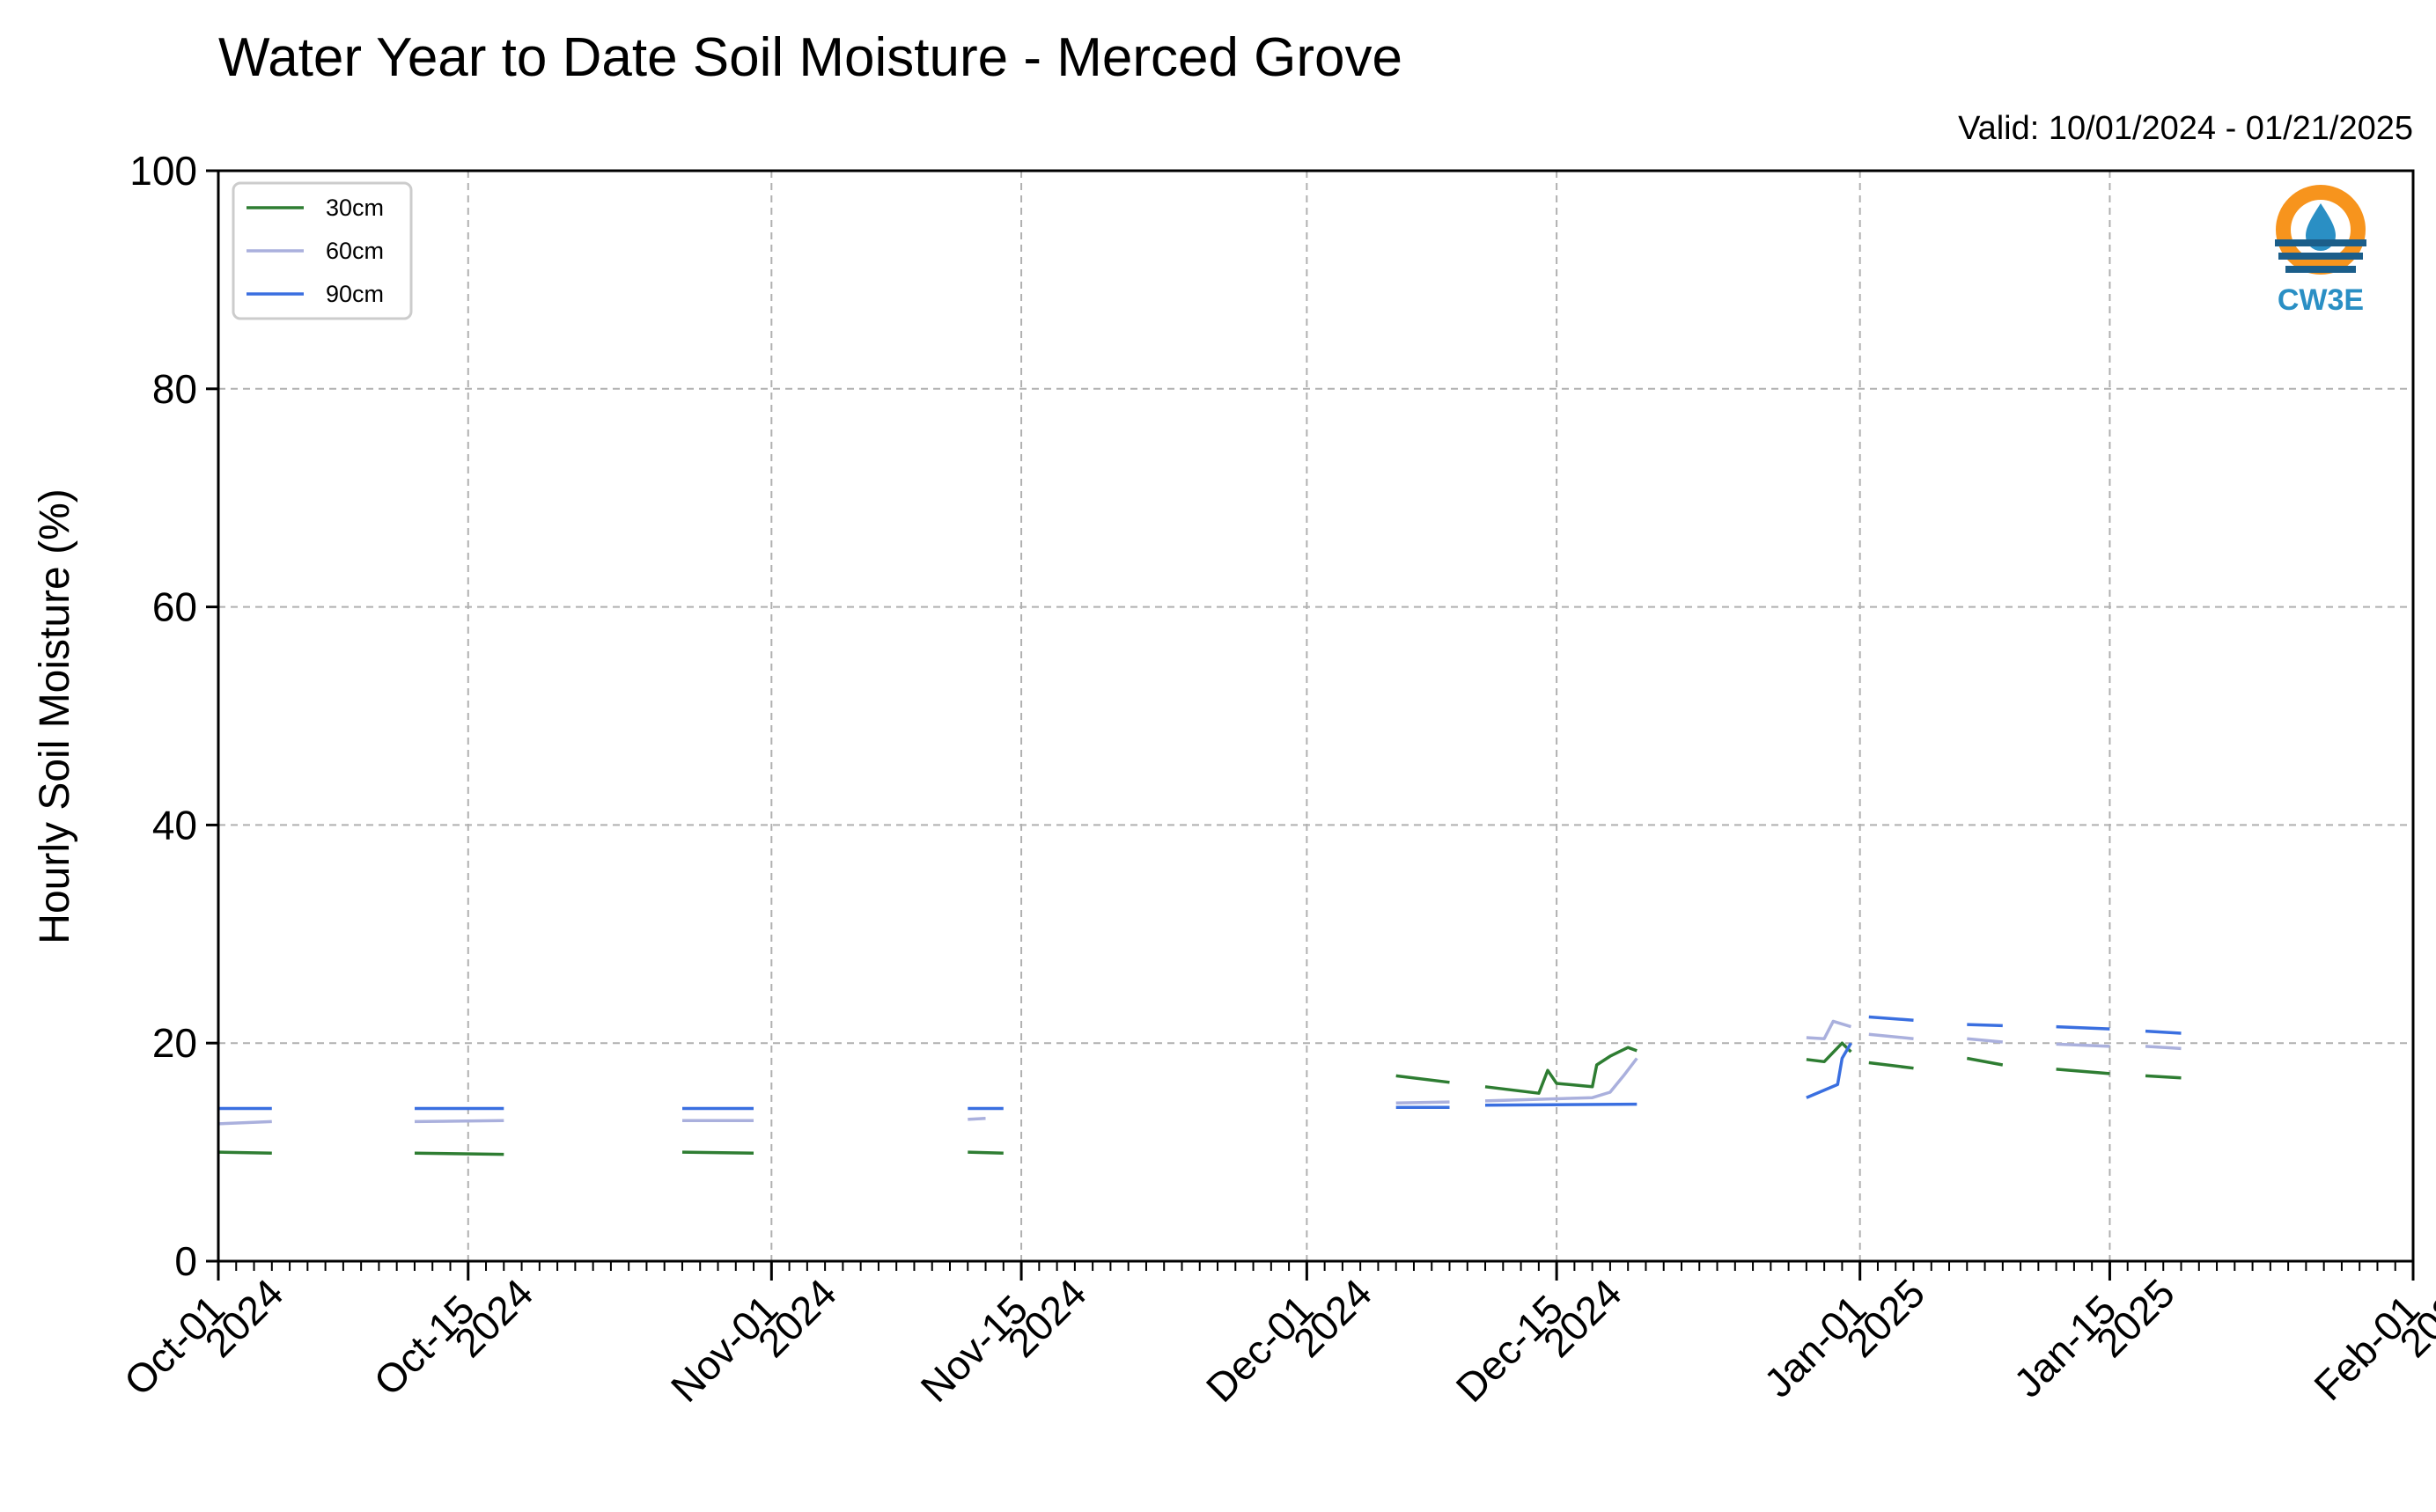 The height and width of the screenshot is (1512, 2436). Describe the element at coordinates (2320, 256) in the screenshot. I see `logo-waves-icon` at that location.